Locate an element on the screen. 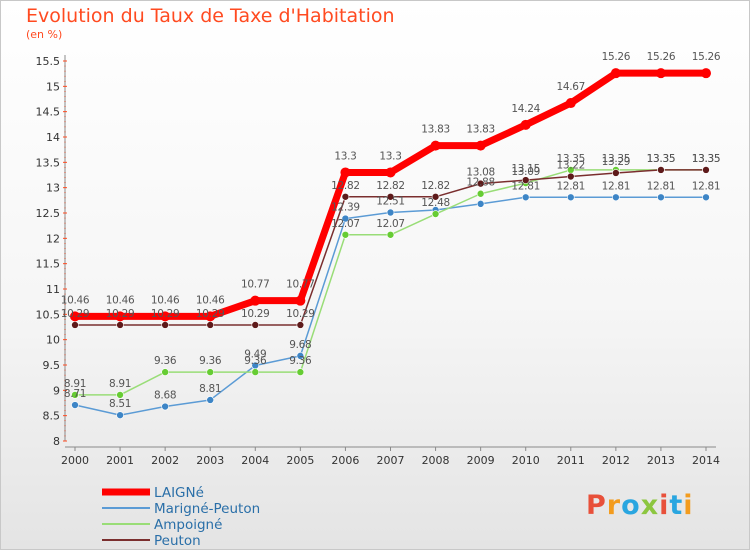  y-tick-label: 9.5 is located at coordinates (52, 365).